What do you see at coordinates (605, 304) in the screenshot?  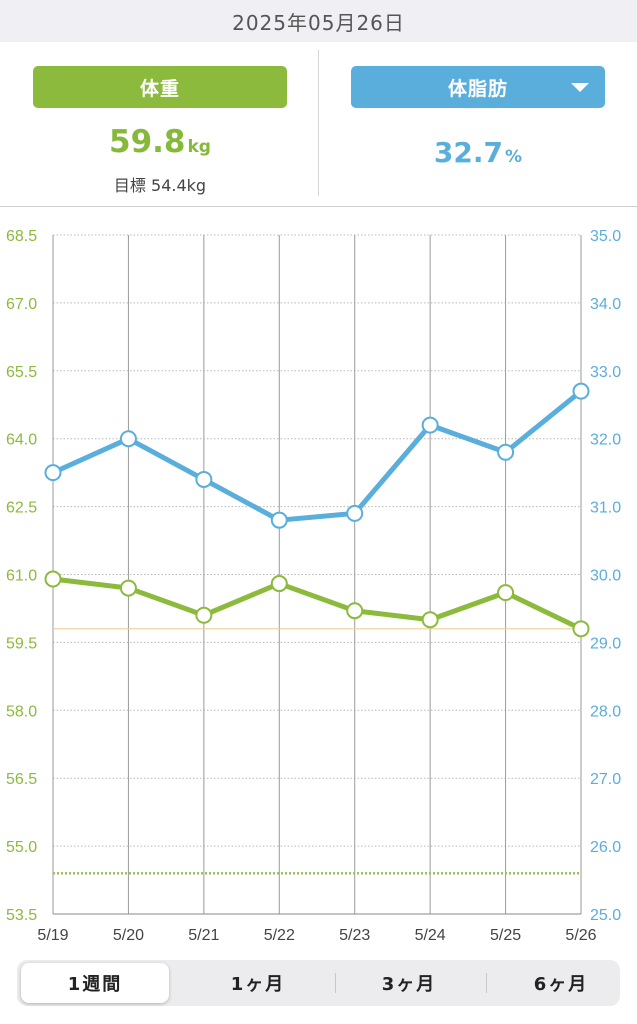 I see `right-axis-tick-label: 34.0` at bounding box center [605, 304].